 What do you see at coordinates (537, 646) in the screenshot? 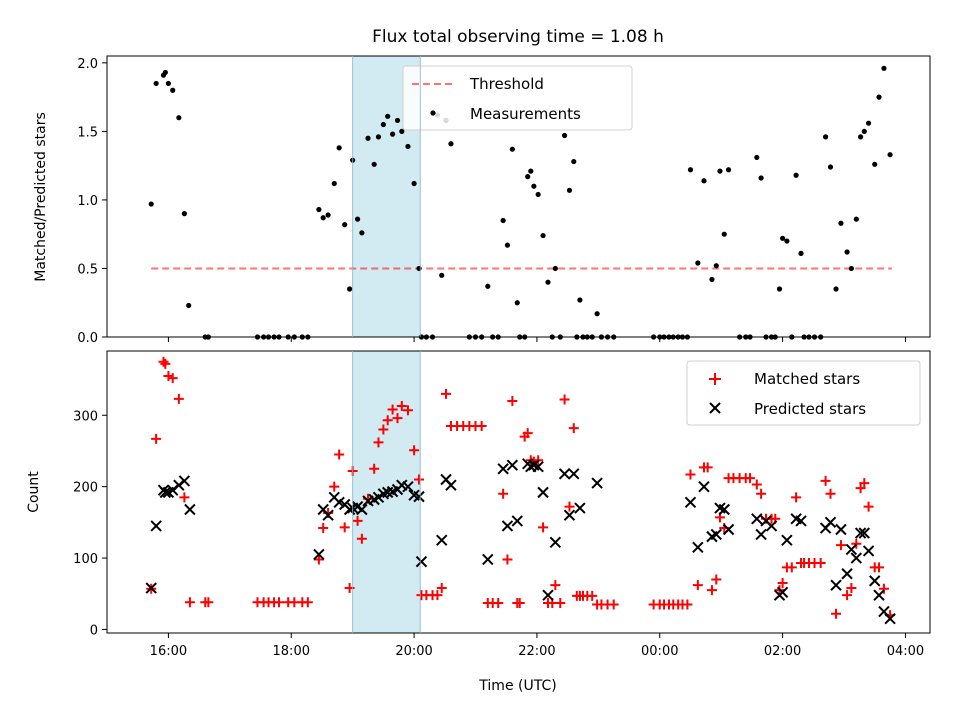
I see `bottom-x-ticks: 16:00 18:00 20:00 22:00 00:00 02:00 04:00` at bounding box center [537, 646].